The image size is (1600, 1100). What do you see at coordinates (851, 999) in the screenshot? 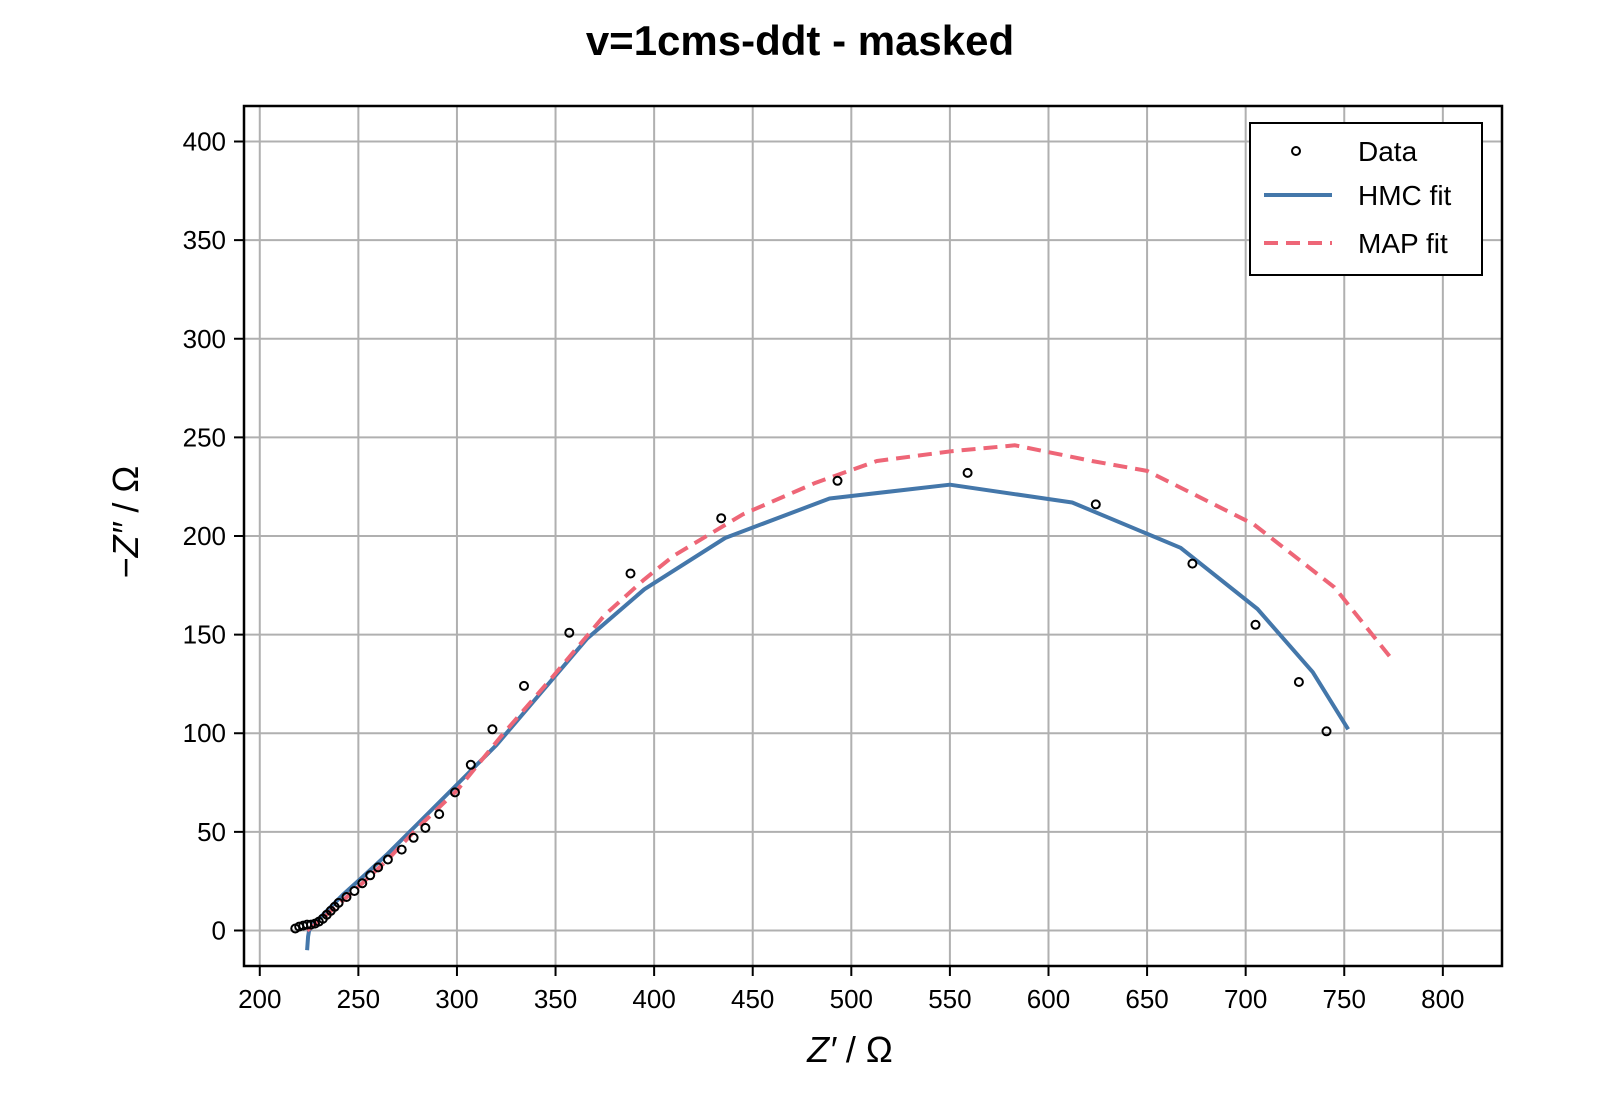
I see `x-tick-label: 500` at bounding box center [851, 999].